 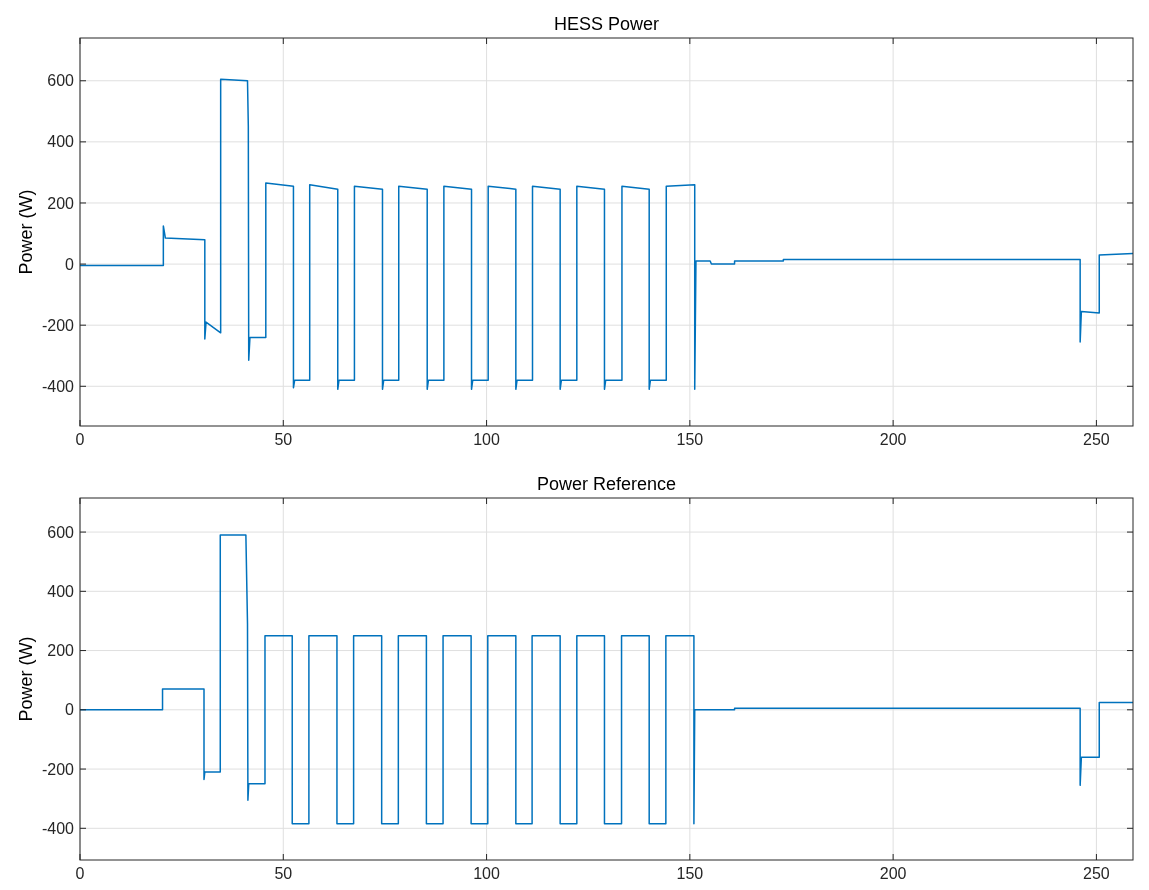 What do you see at coordinates (606, 24) in the screenshot?
I see `chart-title: HESS Power` at bounding box center [606, 24].